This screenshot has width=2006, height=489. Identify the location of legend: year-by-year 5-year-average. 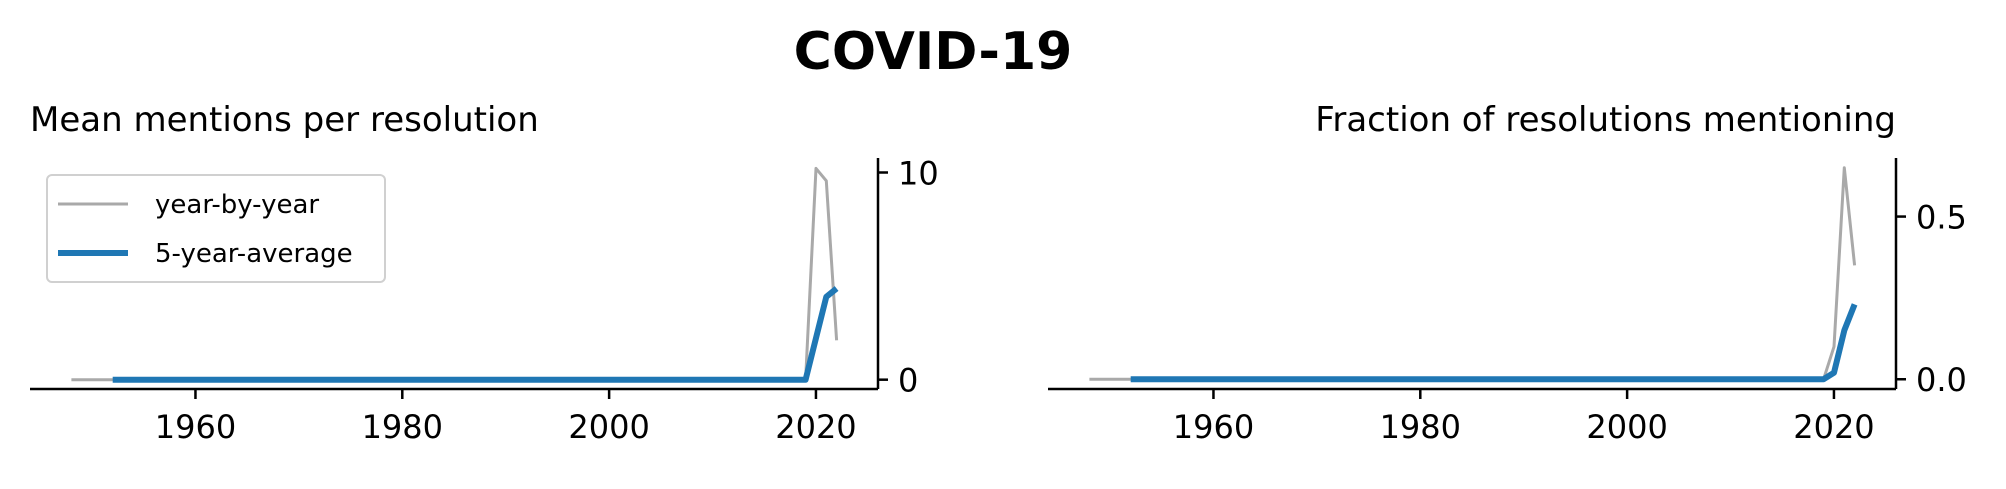
(216, 228).